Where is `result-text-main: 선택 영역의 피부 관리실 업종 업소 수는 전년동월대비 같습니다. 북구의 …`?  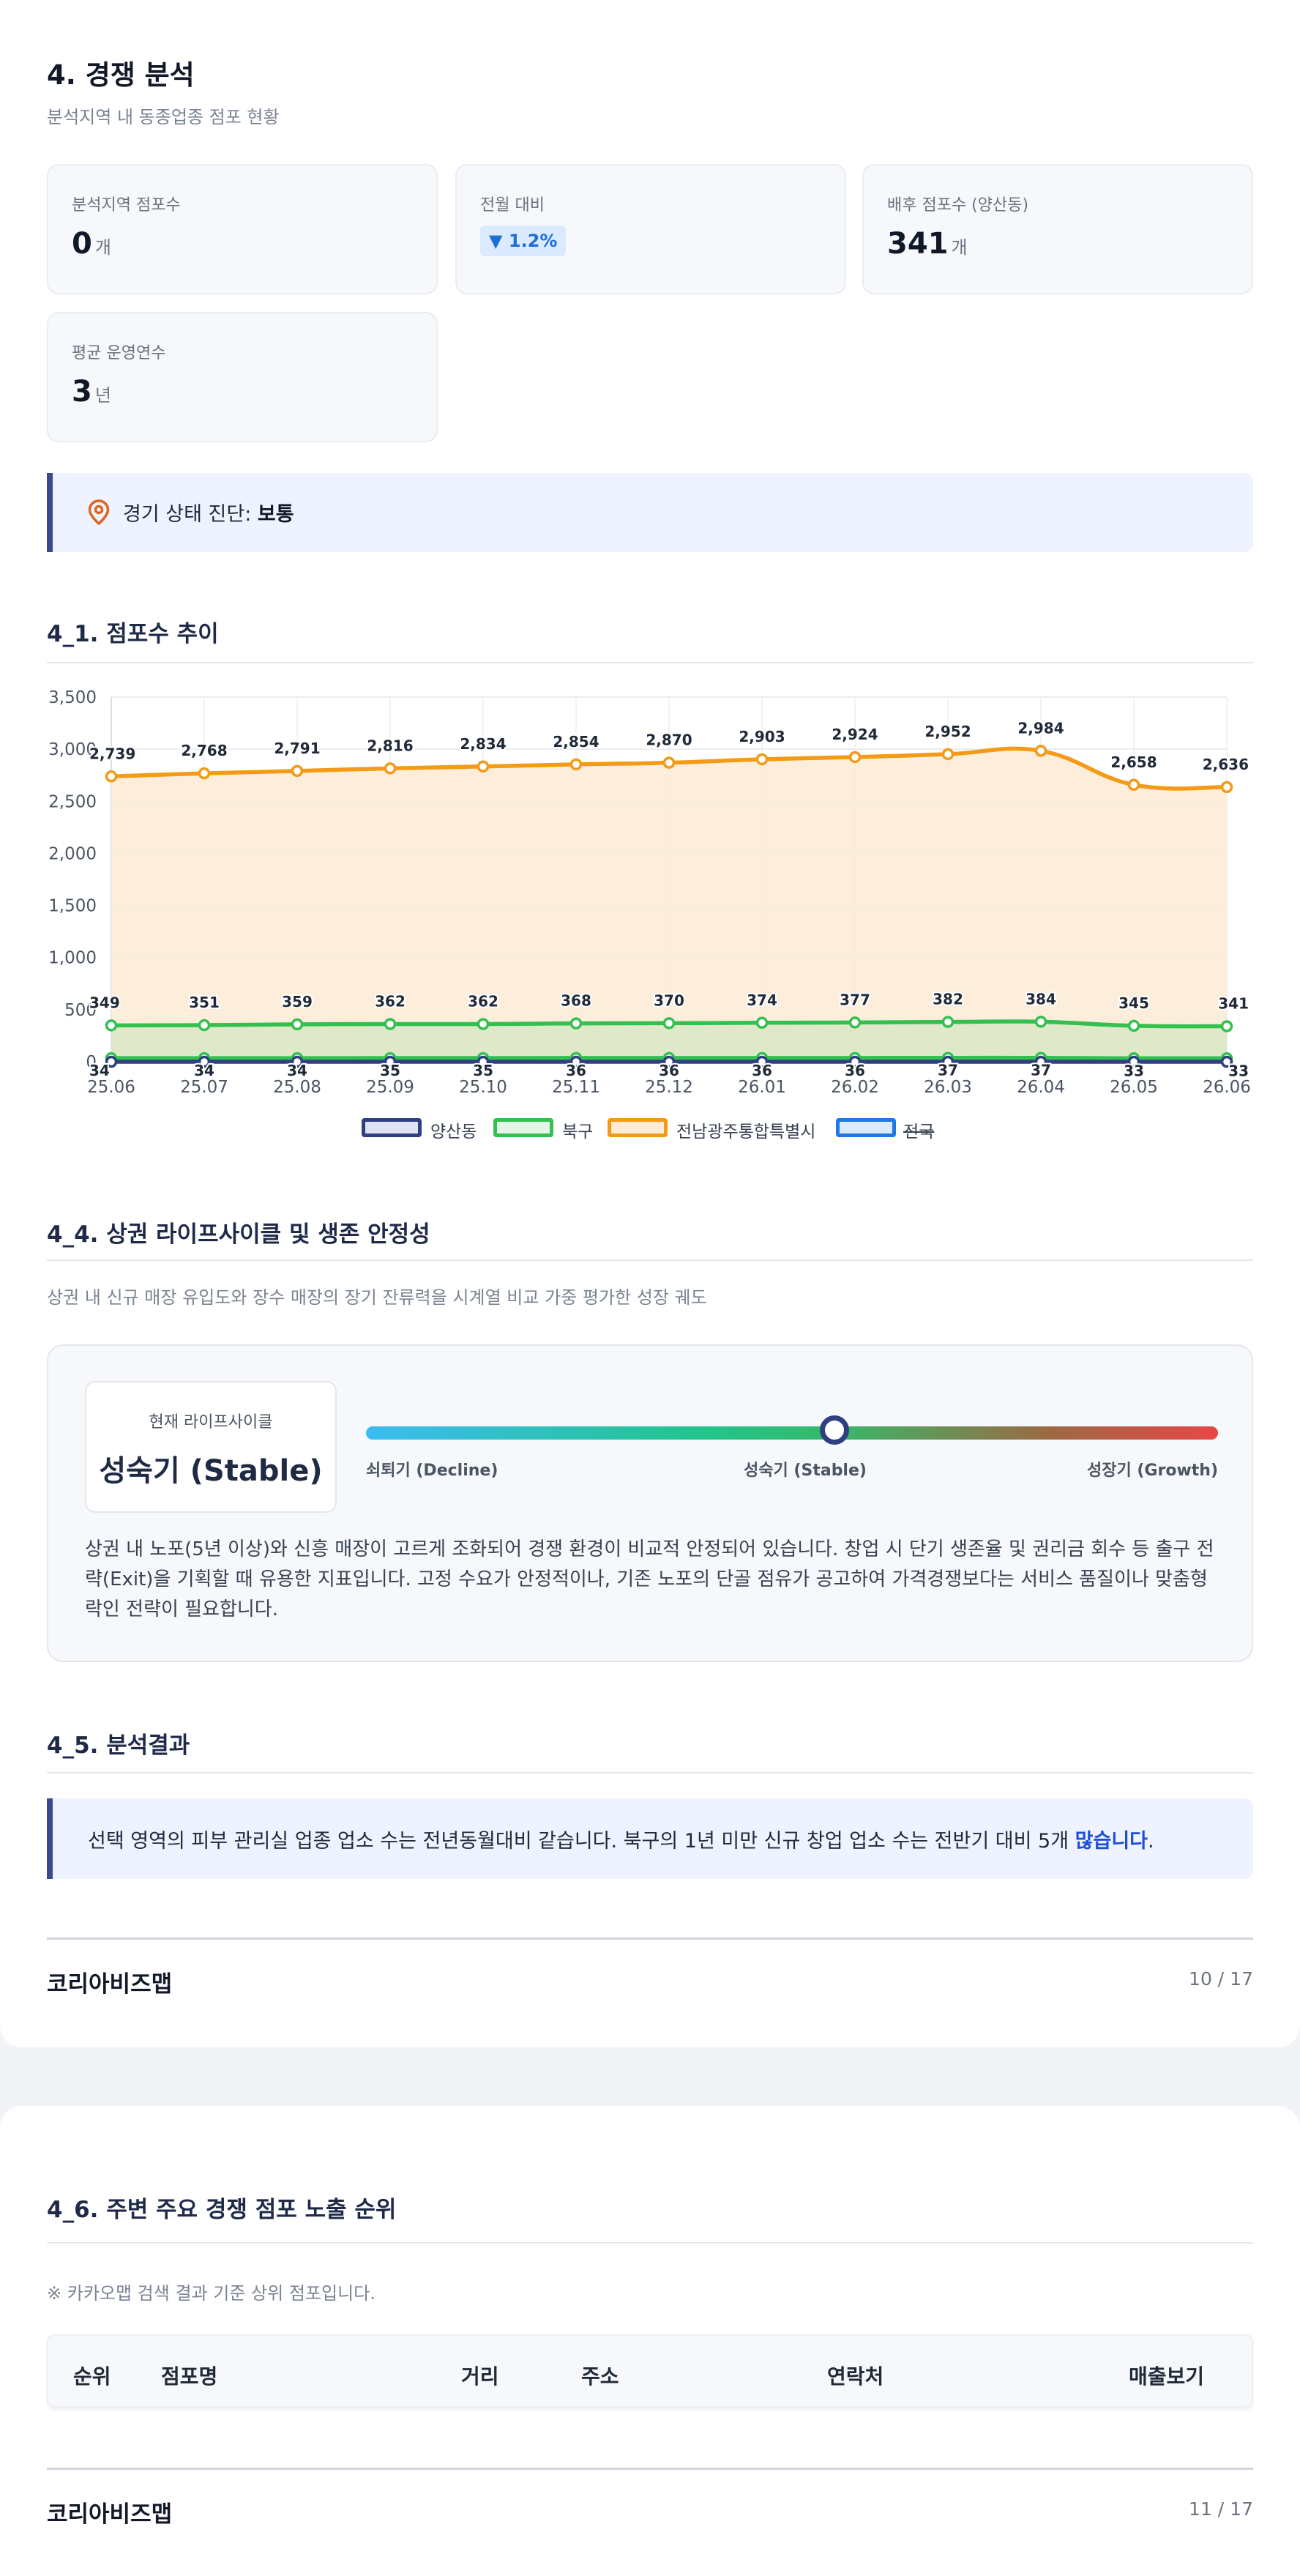 result-text-main: 선택 영역의 피부 관리실 업종 업소 수는 전년동월대비 같습니다. 북구의 … is located at coordinates (581, 1841).